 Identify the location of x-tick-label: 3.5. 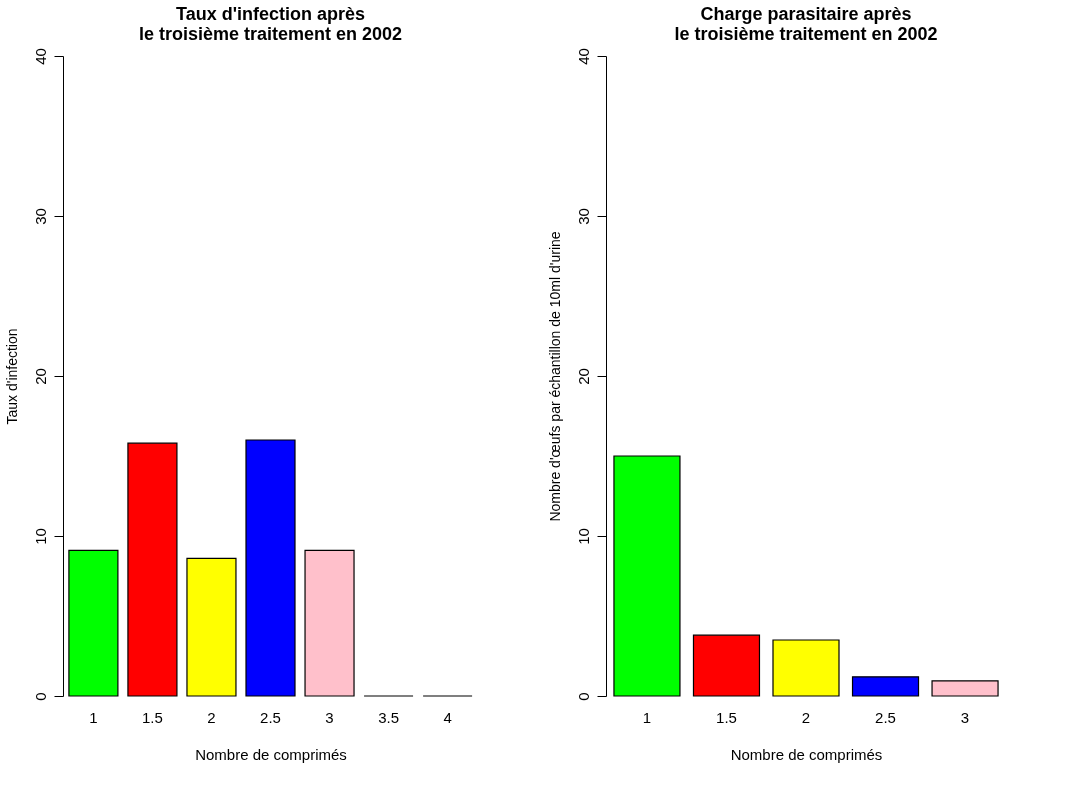
(388, 717).